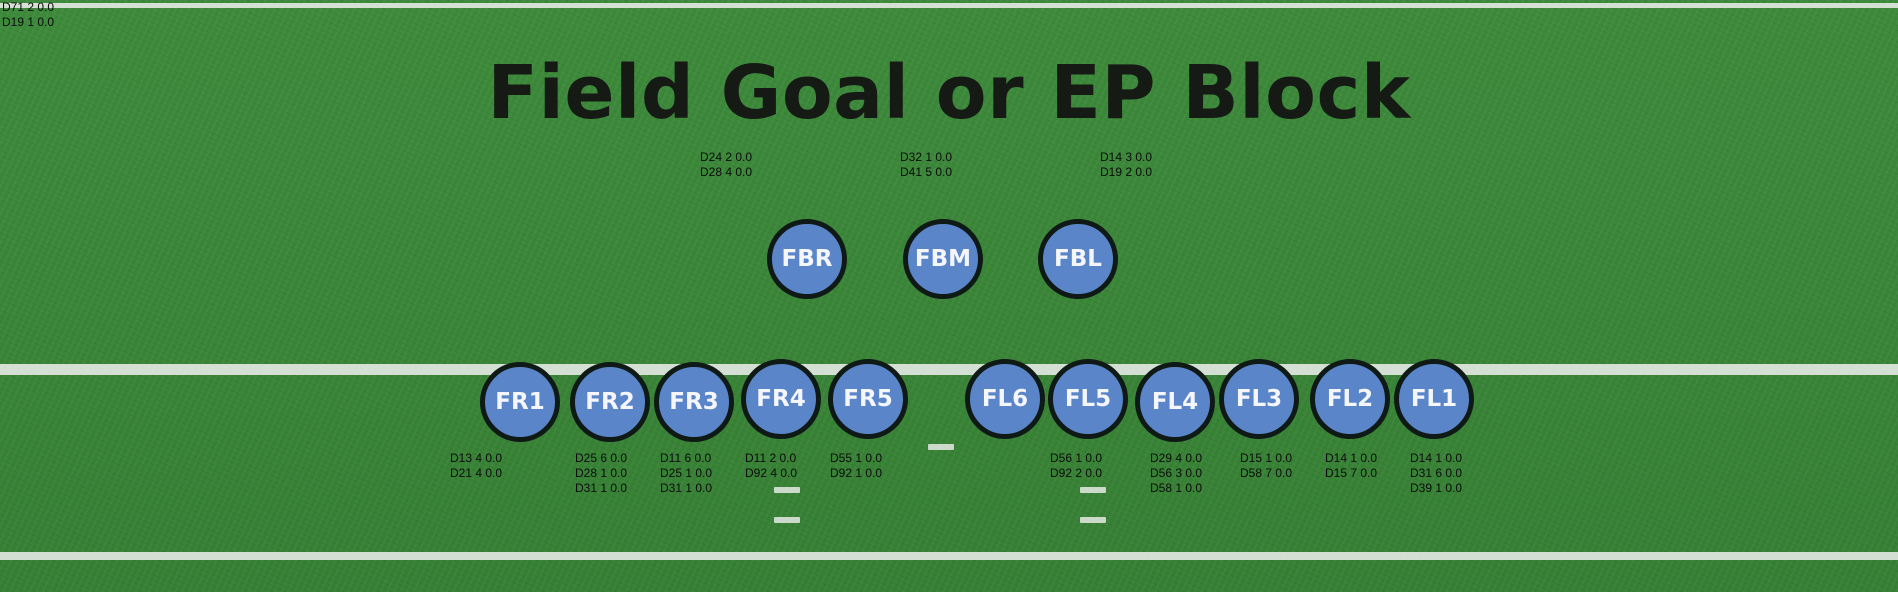 Image resolution: width=1898 pixels, height=592 pixels. What do you see at coordinates (1436, 488) in the screenshot?
I see `player-stat-line: D39 1 0.0` at bounding box center [1436, 488].